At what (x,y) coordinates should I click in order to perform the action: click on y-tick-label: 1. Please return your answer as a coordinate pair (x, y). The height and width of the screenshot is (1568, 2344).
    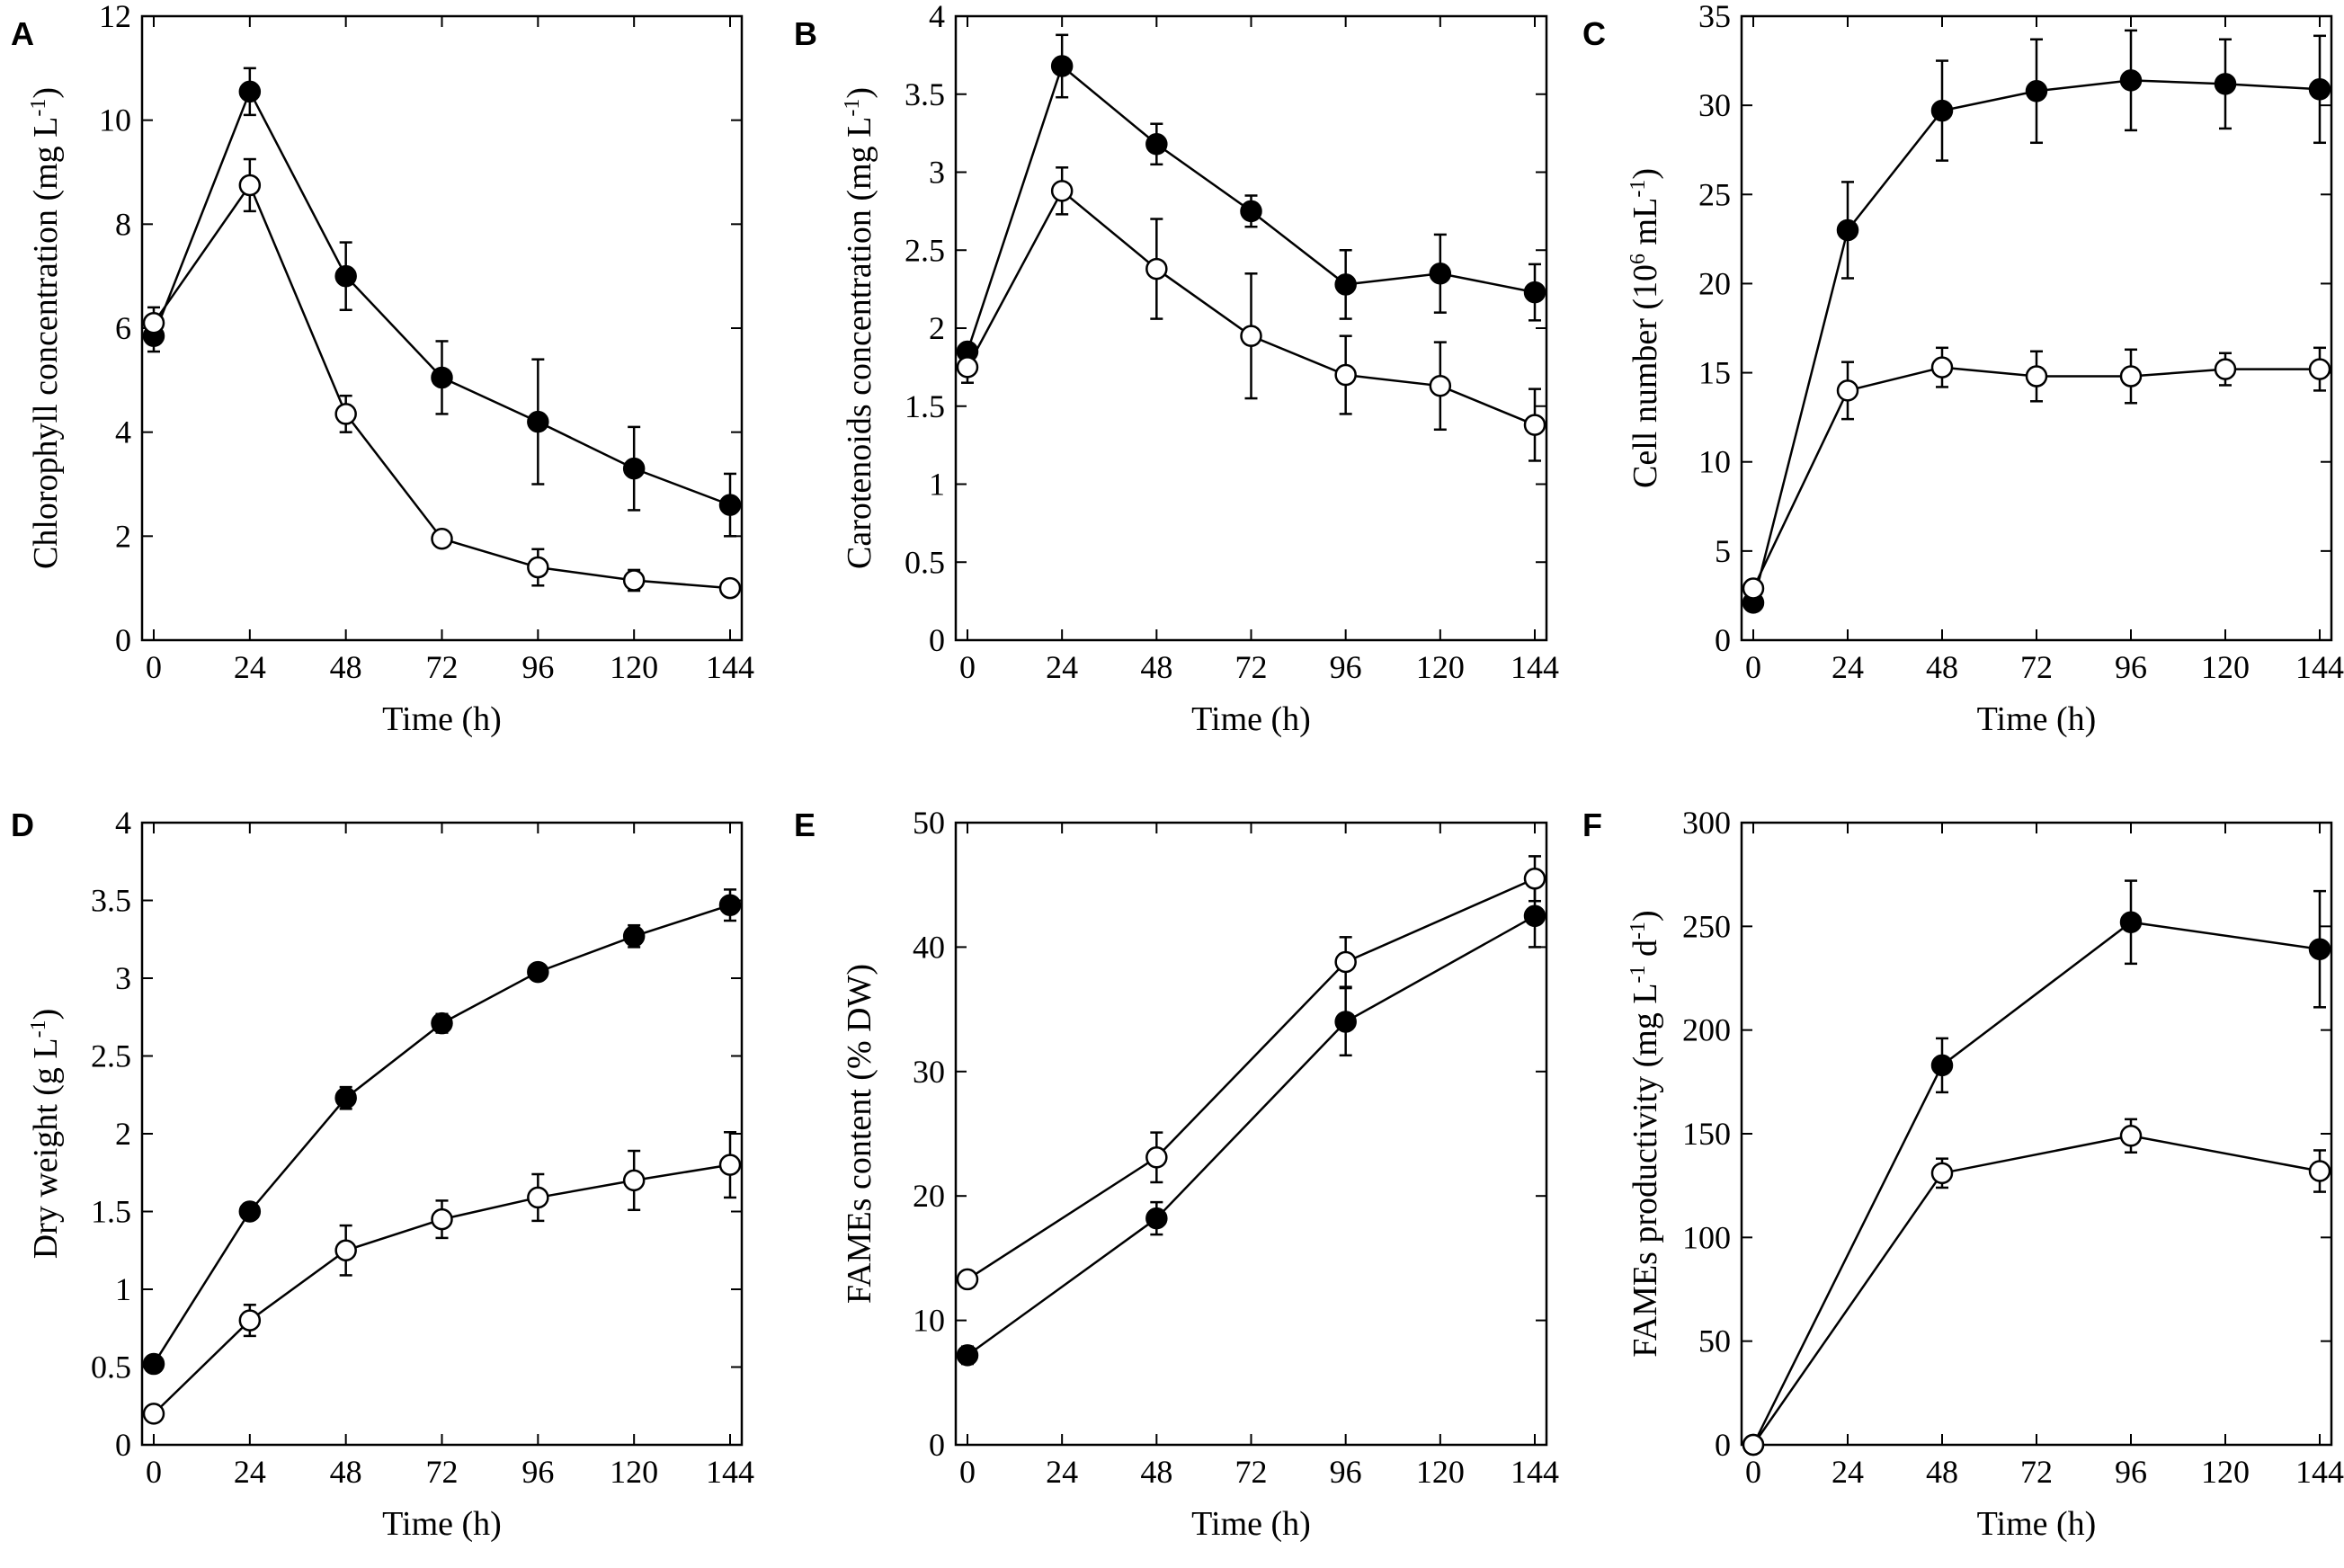
    Looking at the image, I should click on (123, 1289).